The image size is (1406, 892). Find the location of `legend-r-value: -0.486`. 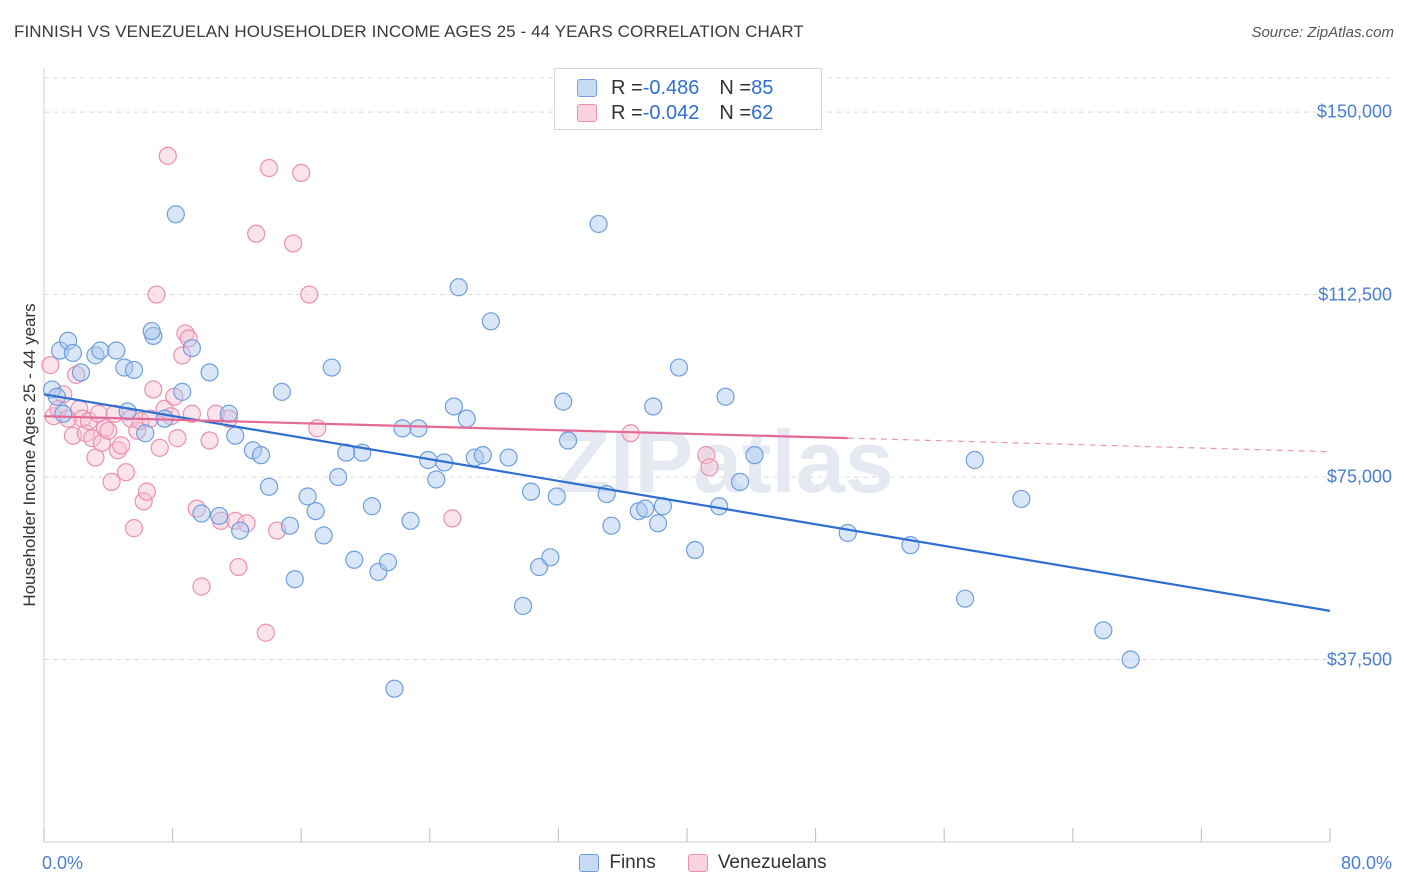

legend-r-value: -0.486 is located at coordinates (671, 87).